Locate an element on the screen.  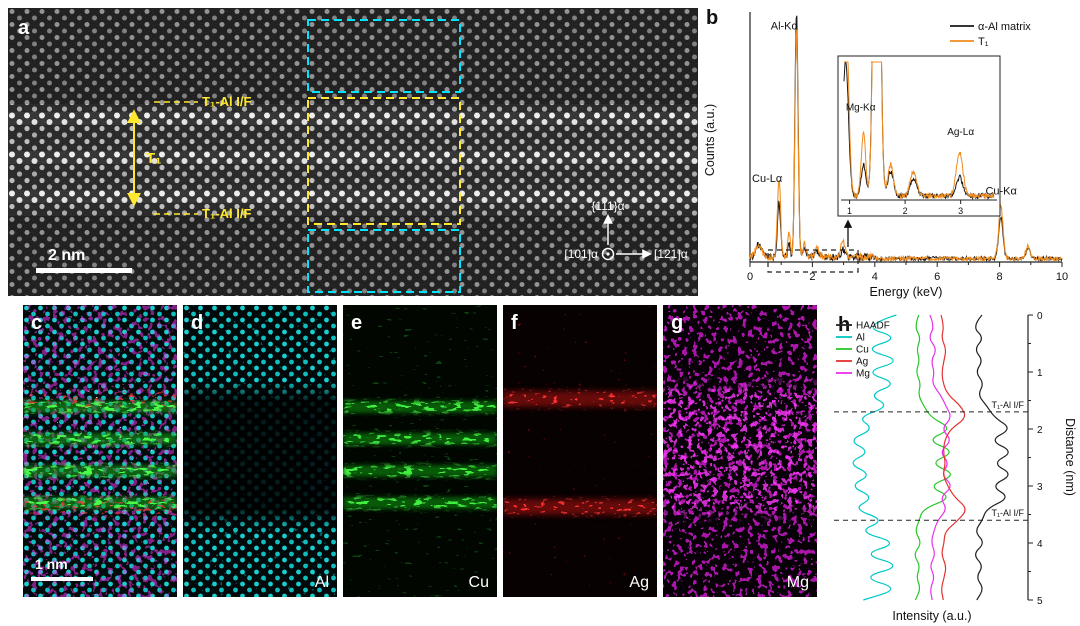
element-label-cu: Cu is located at coordinates (479, 582).